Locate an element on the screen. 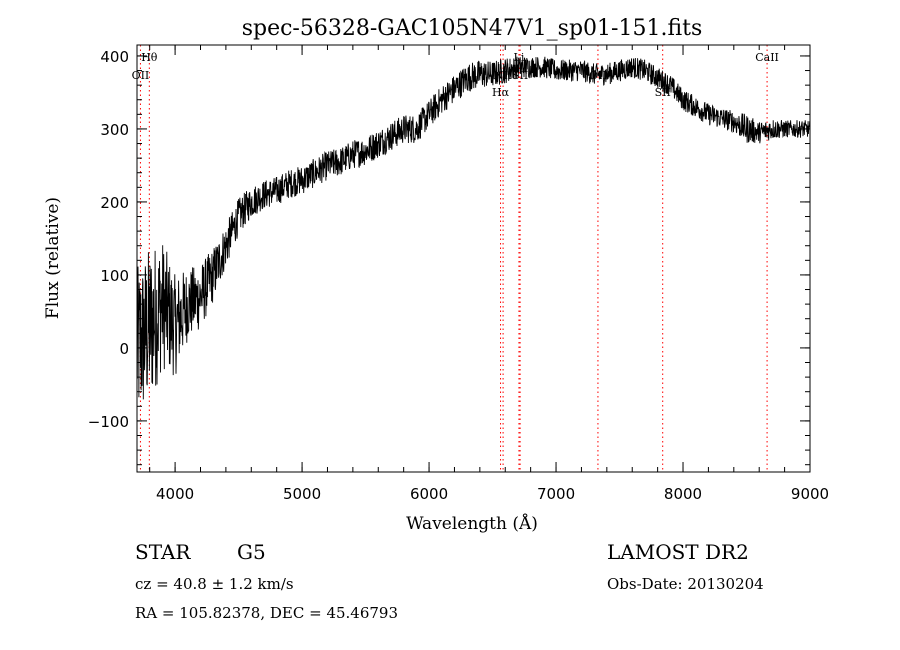 The height and width of the screenshot is (650, 900). redshift-cz: cz = 40.8 ± 1.2 km/s is located at coordinates (214, 584).